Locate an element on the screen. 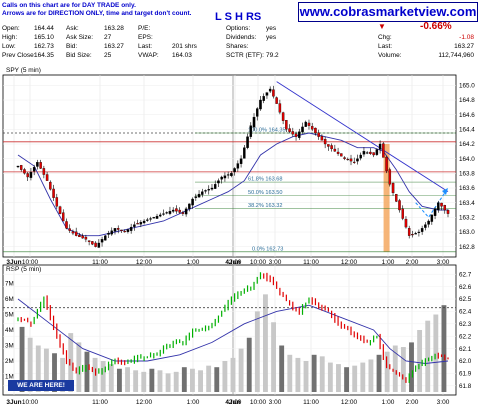 Image resolution: width=480 pixels, height=406 pixels. rsp-y-tick-label: 61.8 is located at coordinates (465, 386).